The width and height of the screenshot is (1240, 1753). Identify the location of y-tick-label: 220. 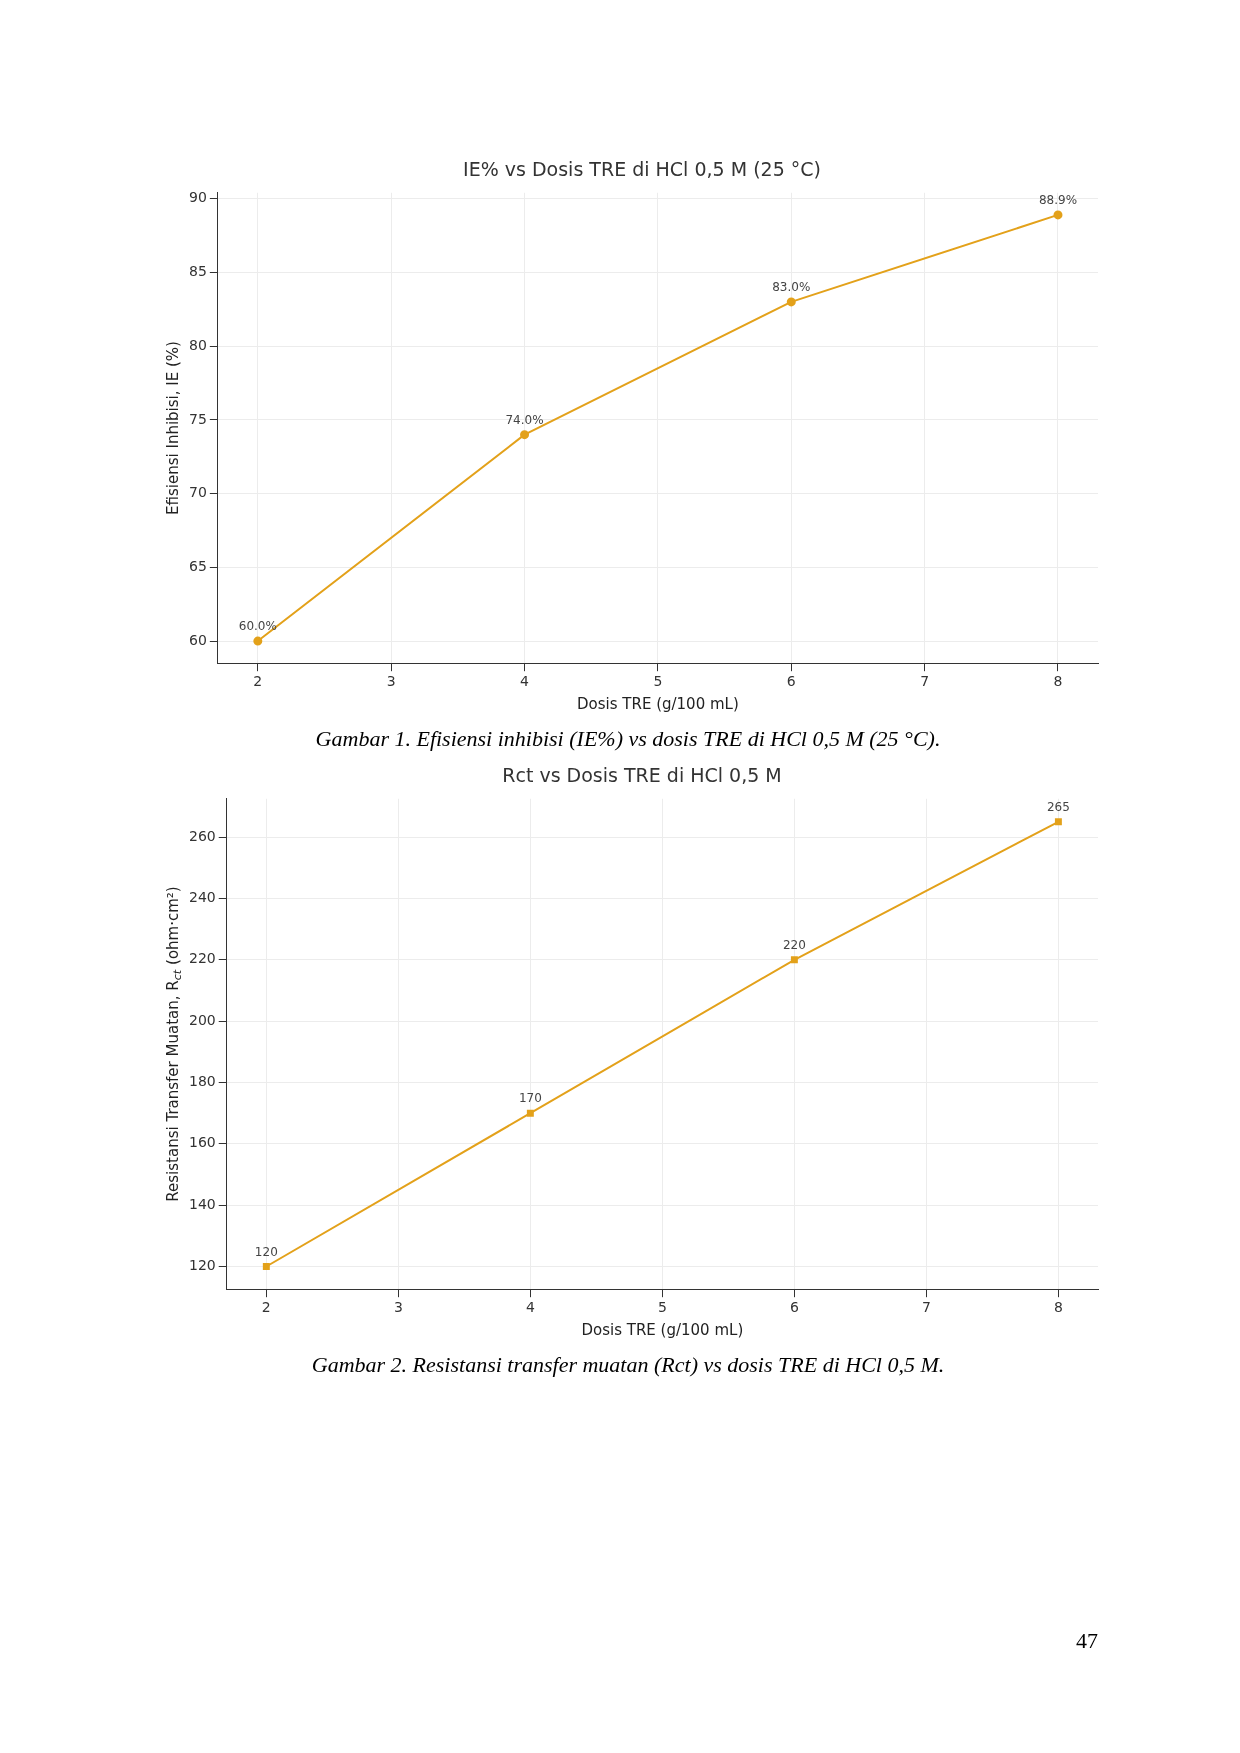
(202, 958).